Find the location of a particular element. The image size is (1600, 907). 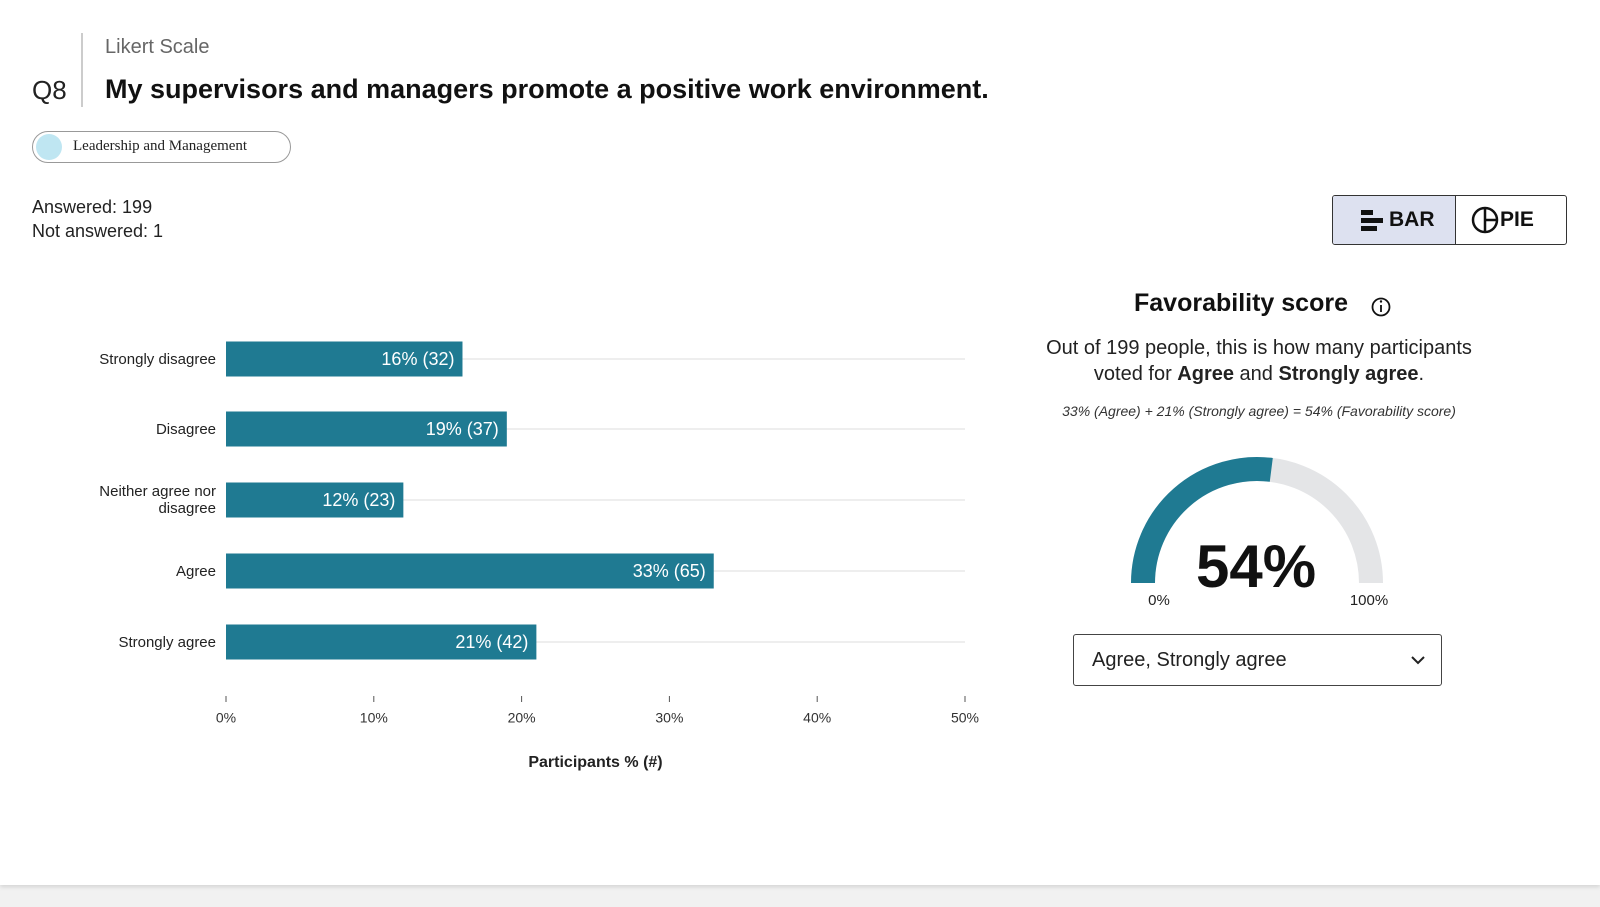

bar-value-label: 16% (32) is located at coordinates (417, 359).